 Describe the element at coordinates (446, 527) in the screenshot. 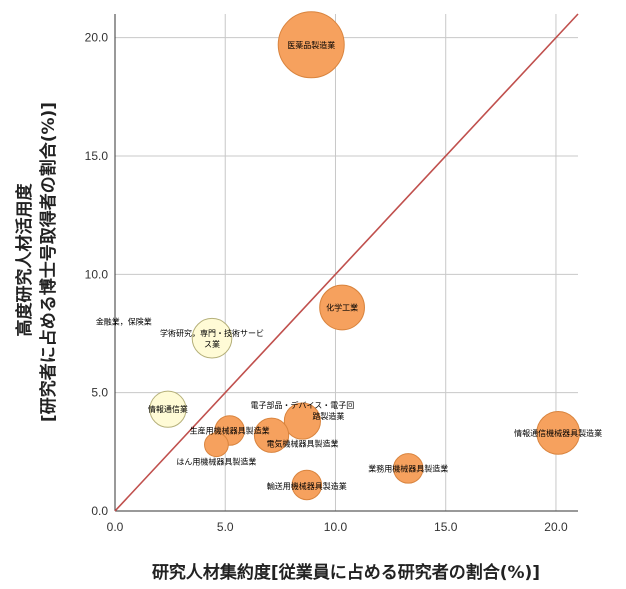

I see `x-tick-label: 15.0` at that location.